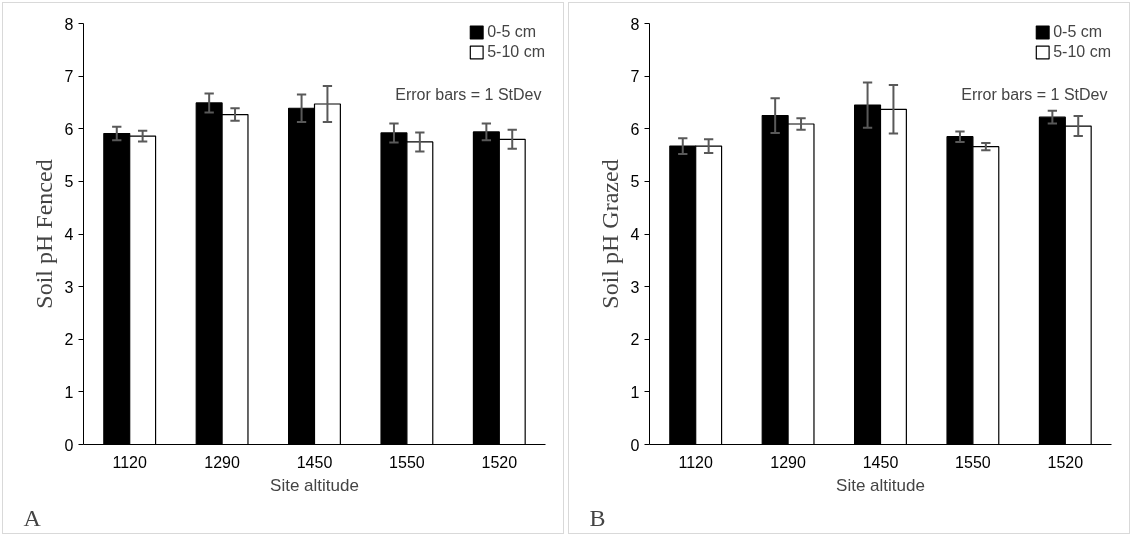  I want to click on text: A, so click(32, 517).